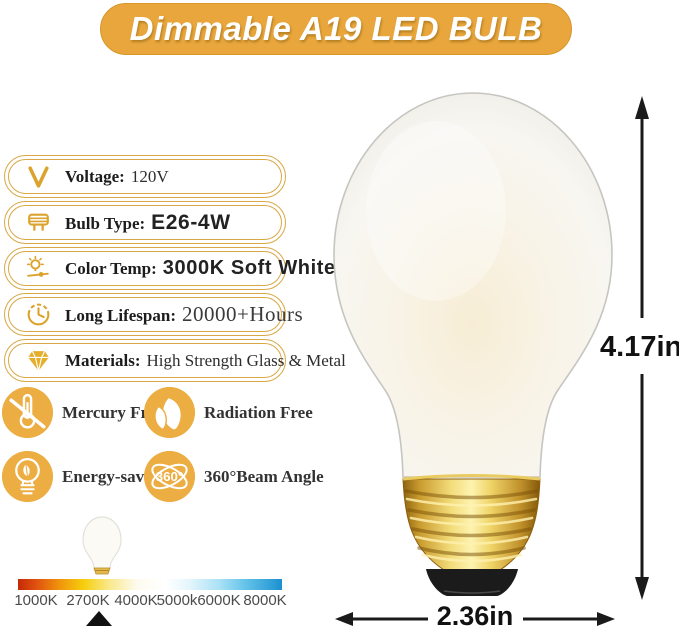 The height and width of the screenshot is (632, 679). I want to click on feature-radiation-free: Radiation Free, so click(228, 412).